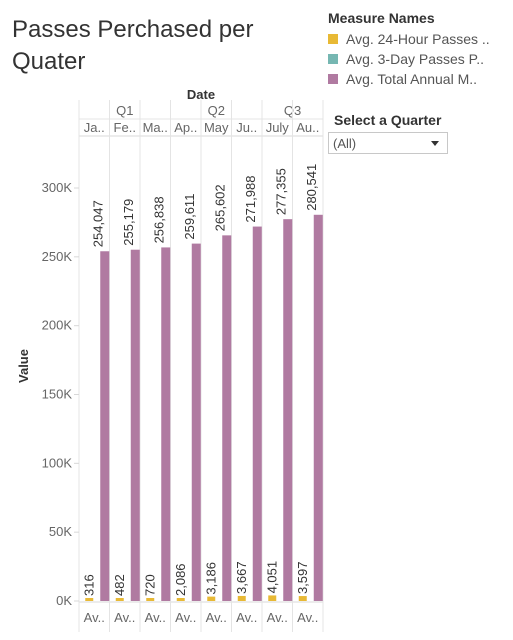  What do you see at coordinates (415, 59) in the screenshot?
I see `legend-label-3-day: Avg. 3-Day Passes P..` at bounding box center [415, 59].